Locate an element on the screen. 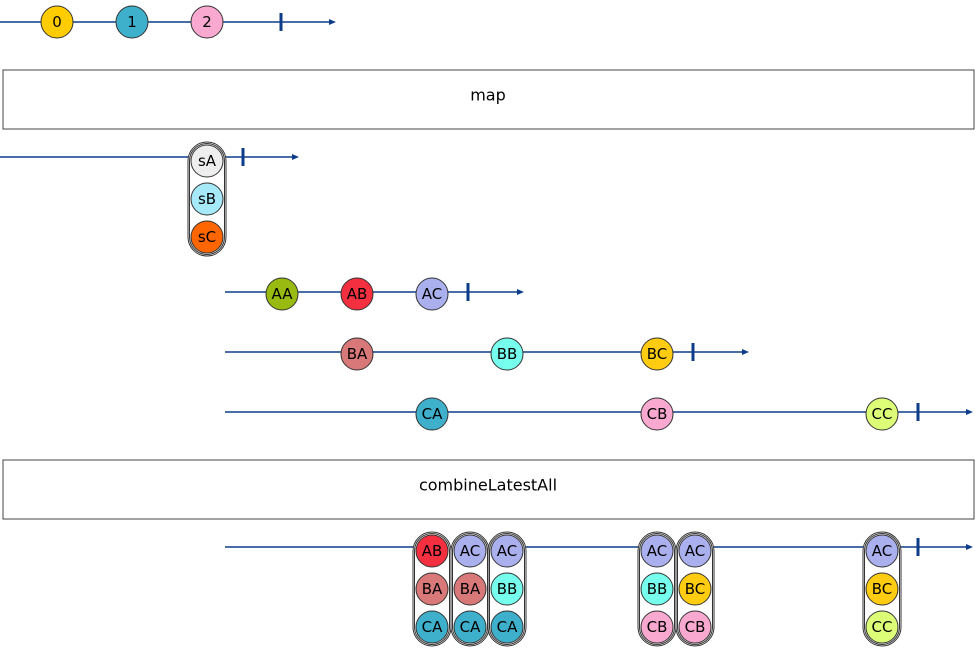 This screenshot has height=660, width=975. map-operator-label: map is located at coordinates (488, 95).